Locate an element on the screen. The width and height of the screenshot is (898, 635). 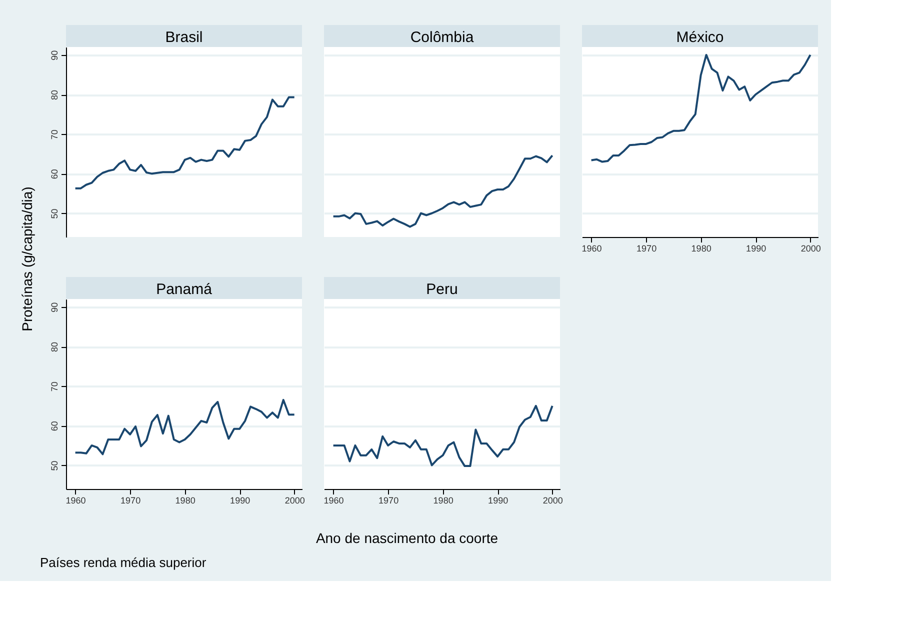
chart-title: Panamá is located at coordinates (184, 289).